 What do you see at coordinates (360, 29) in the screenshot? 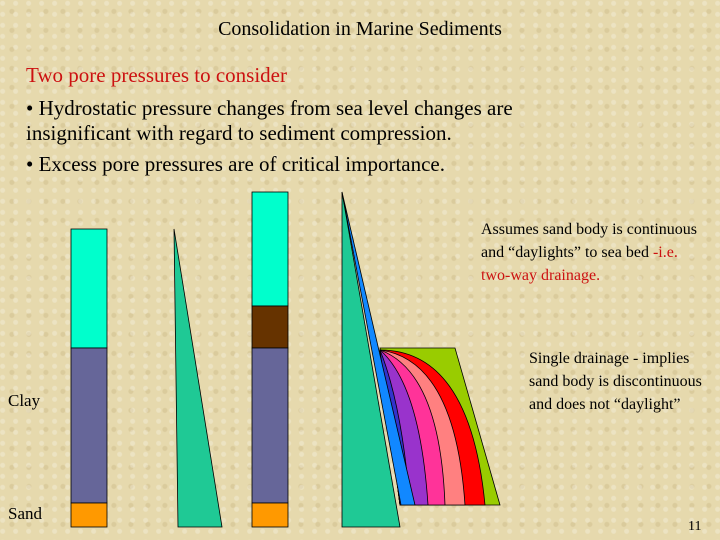
I see `title: Consolidation in Marine Sediments` at bounding box center [360, 29].